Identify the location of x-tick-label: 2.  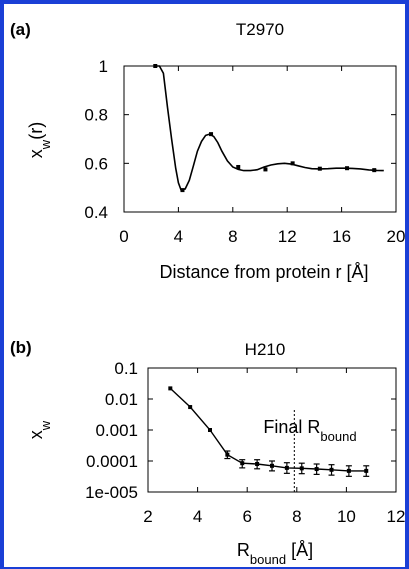
(147, 516).